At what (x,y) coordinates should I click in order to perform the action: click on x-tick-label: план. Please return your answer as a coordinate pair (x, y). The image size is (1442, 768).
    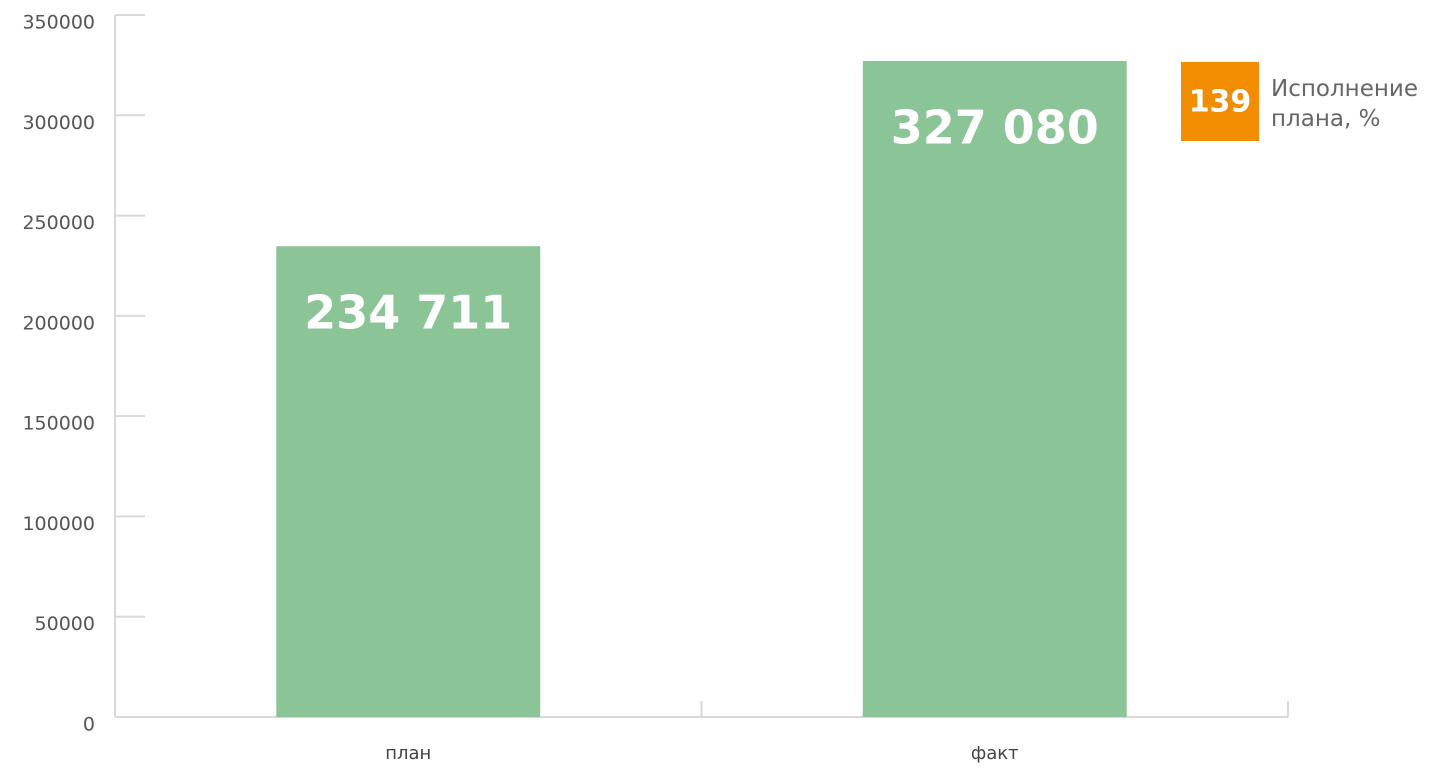
    Looking at the image, I should click on (408, 753).